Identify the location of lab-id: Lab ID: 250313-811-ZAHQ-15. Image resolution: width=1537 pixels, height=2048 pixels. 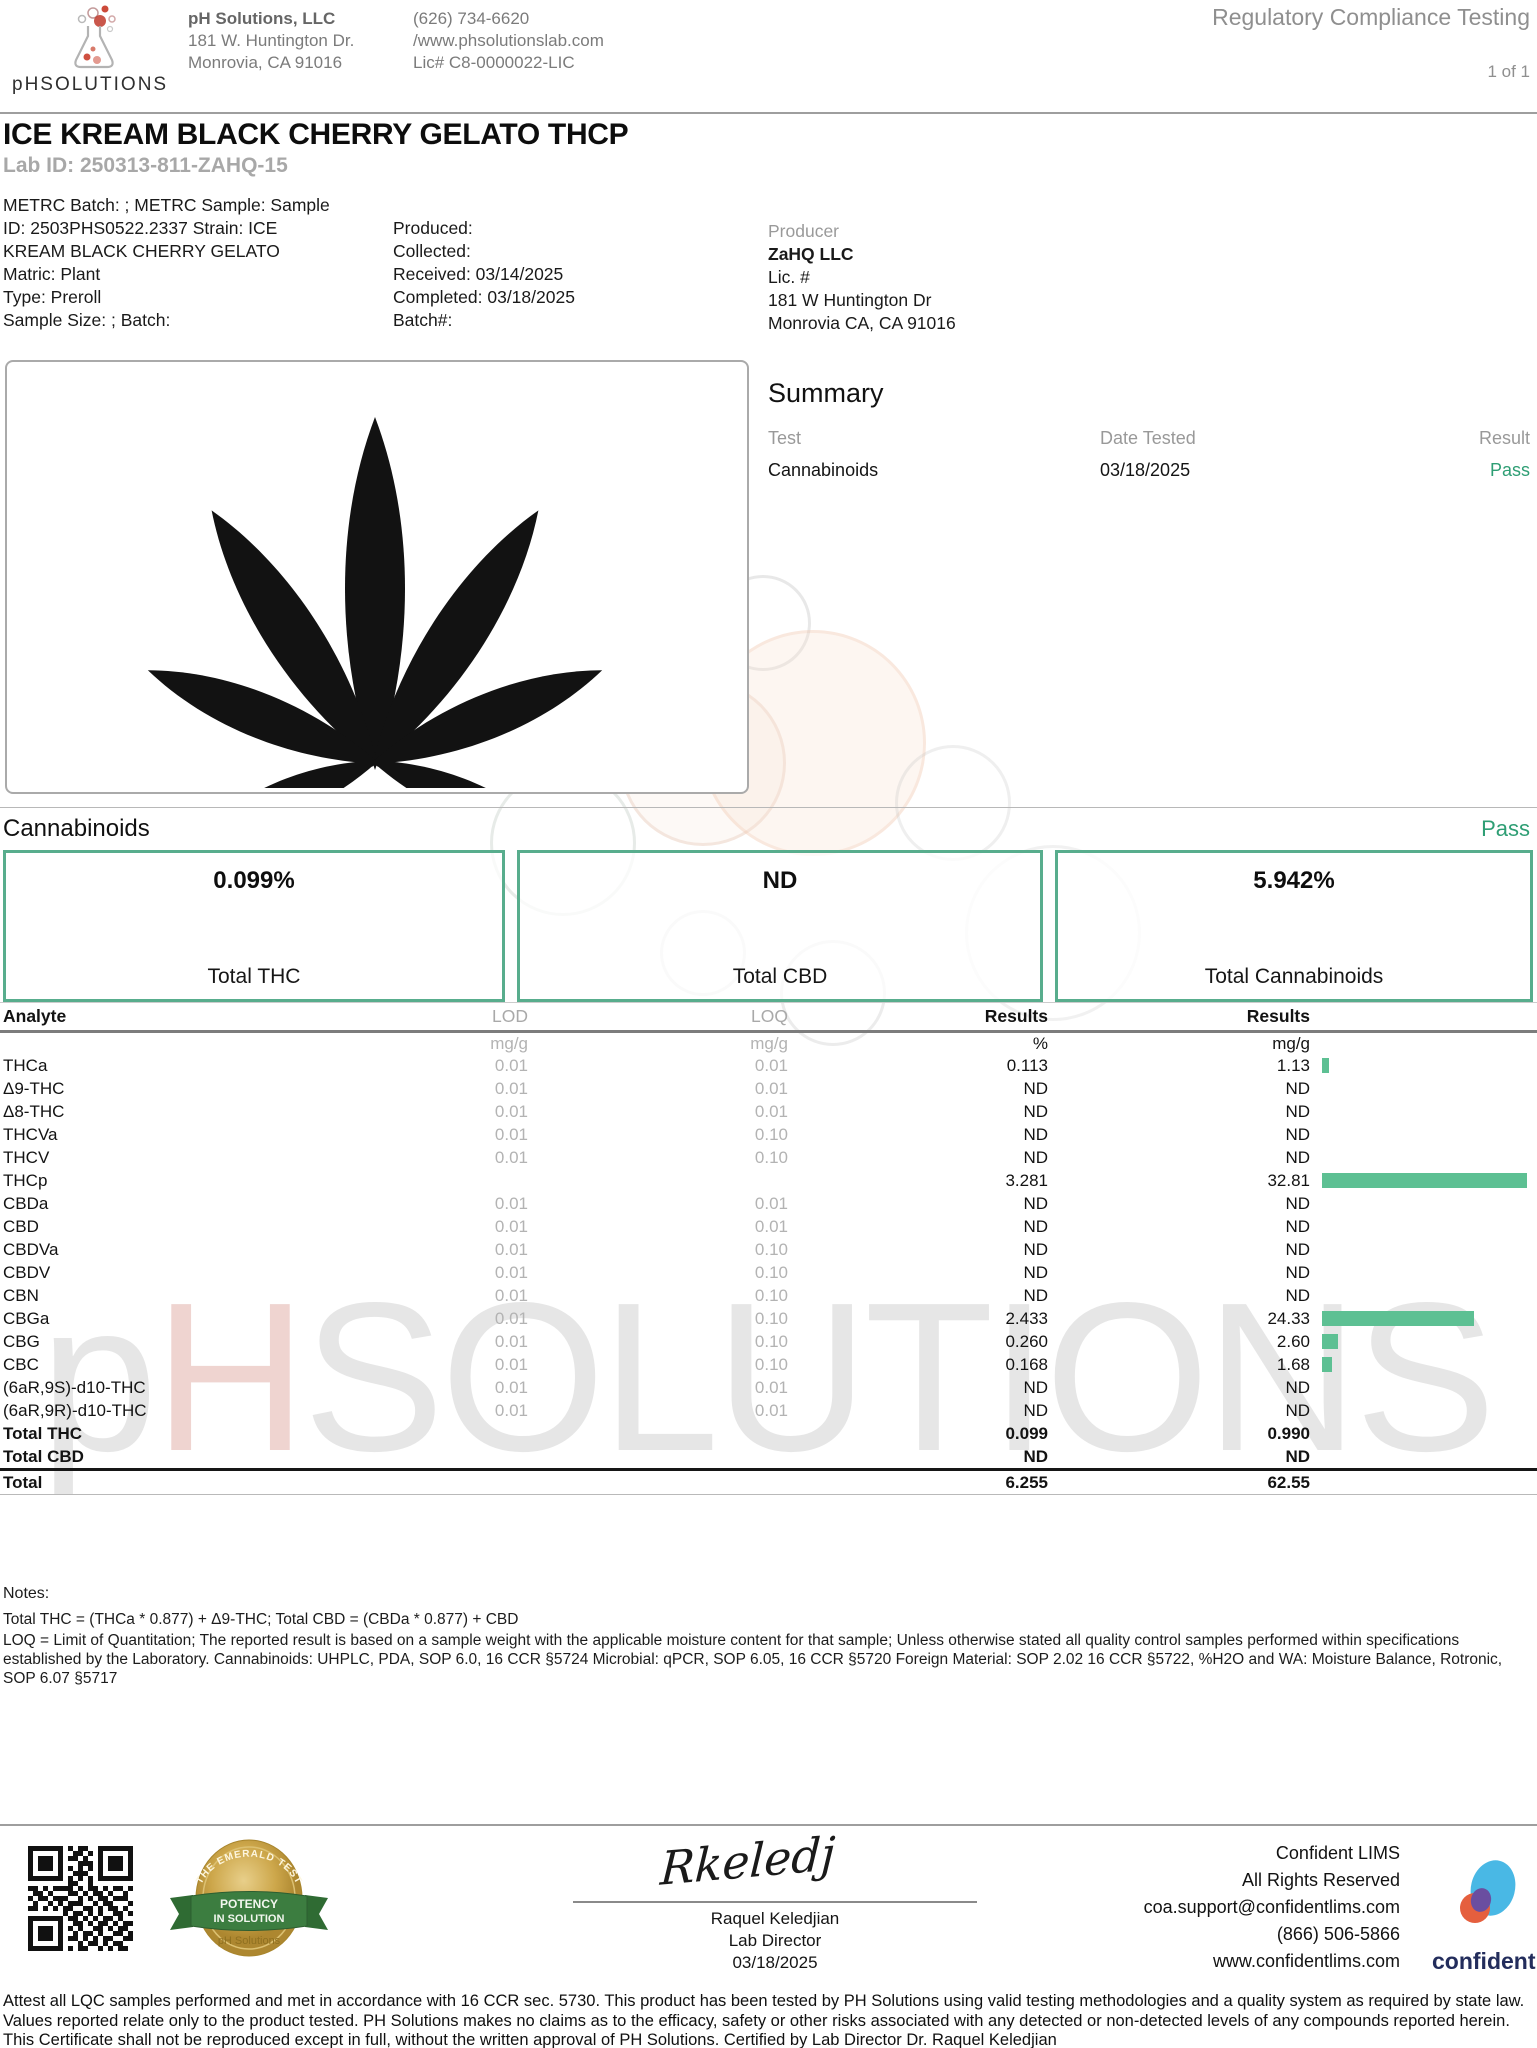
(145, 165).